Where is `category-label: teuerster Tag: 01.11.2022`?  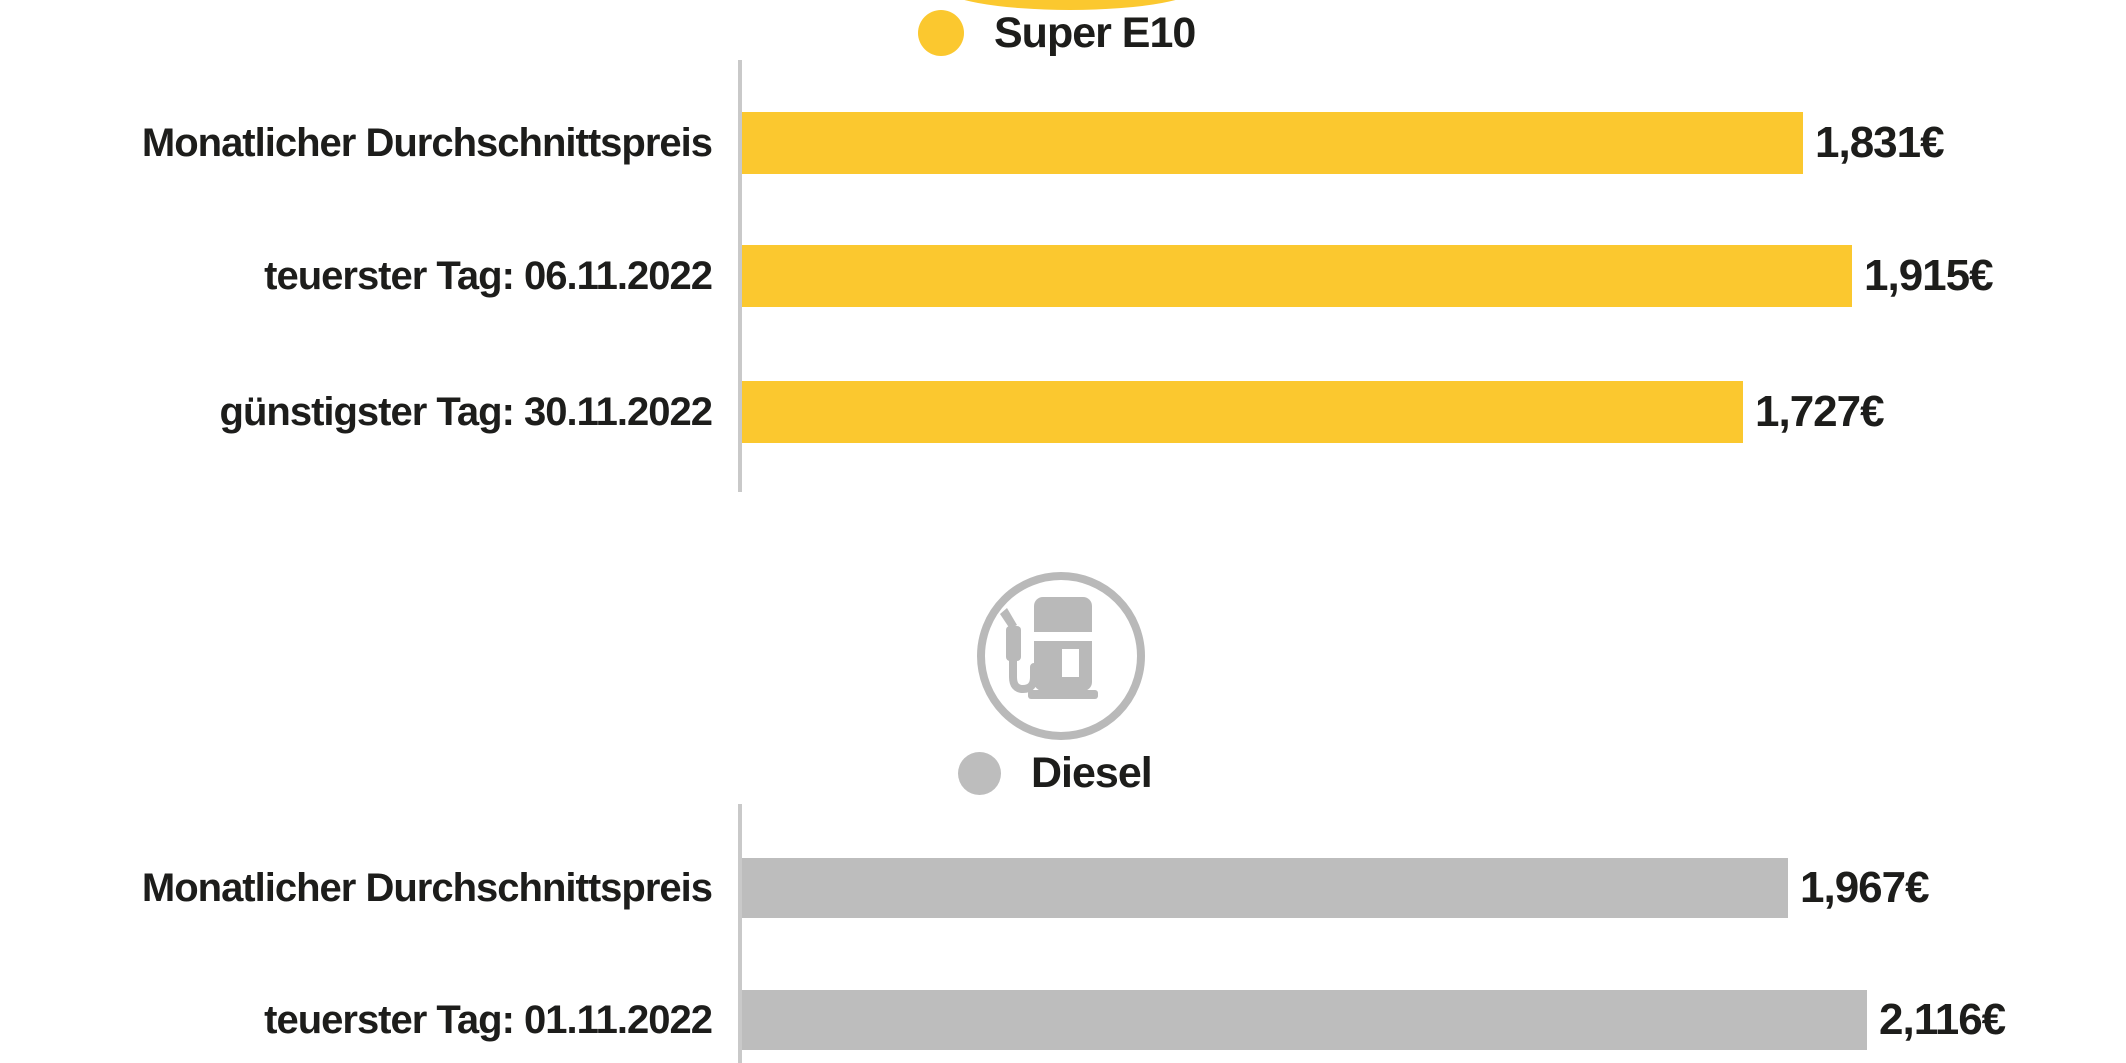
category-label: teuerster Tag: 01.11.2022 is located at coordinates (488, 1019).